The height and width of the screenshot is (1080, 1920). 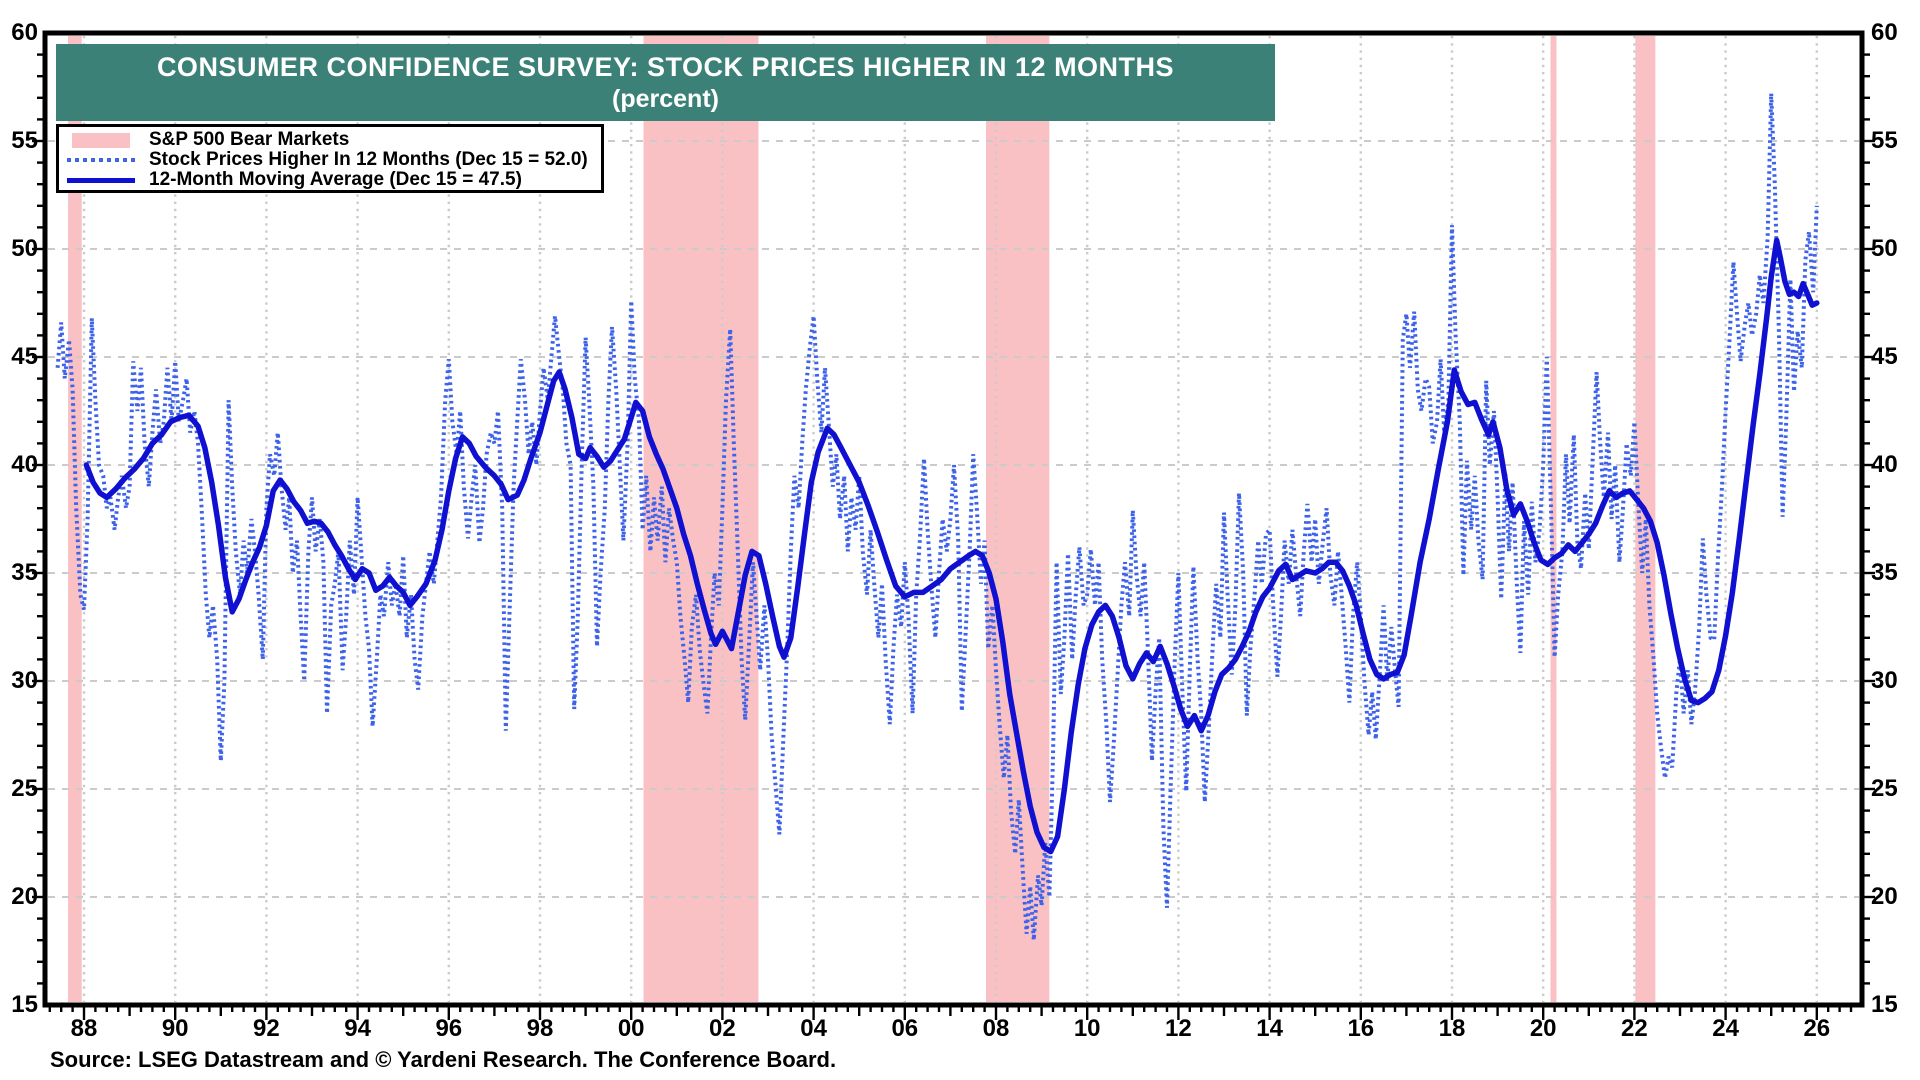 I want to click on x-axis-label: 08, so click(x=996, y=1028).